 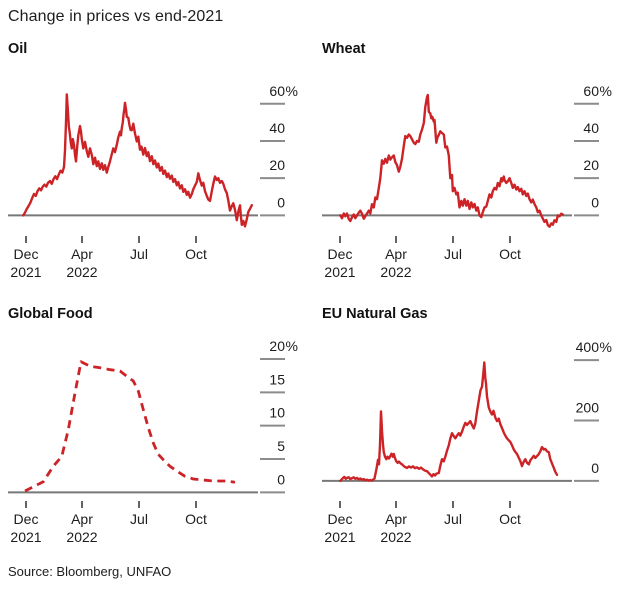 I want to click on panel-title-eu-natural-gas: EU Natural Gas, so click(x=375, y=314).